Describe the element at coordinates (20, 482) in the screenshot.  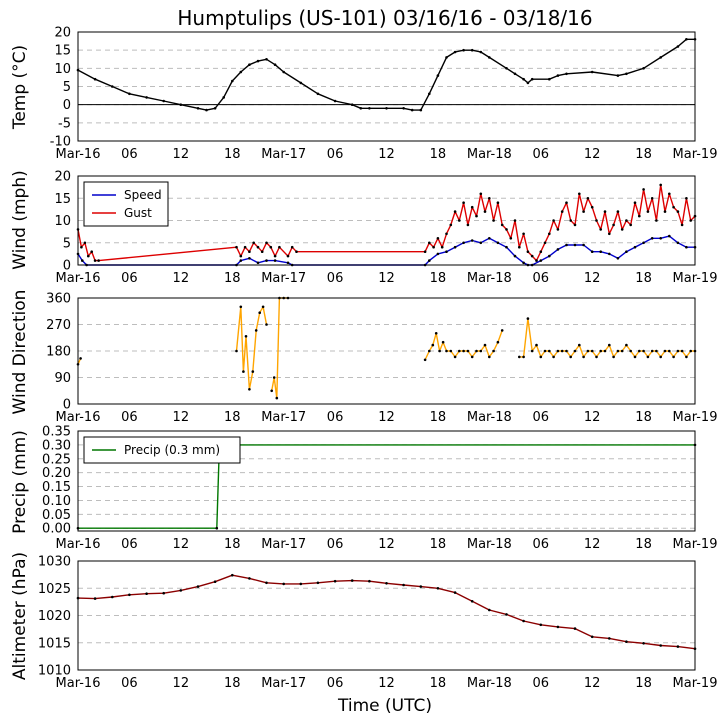
I see `precip-y-axis-label: Precip (mm)` at that location.